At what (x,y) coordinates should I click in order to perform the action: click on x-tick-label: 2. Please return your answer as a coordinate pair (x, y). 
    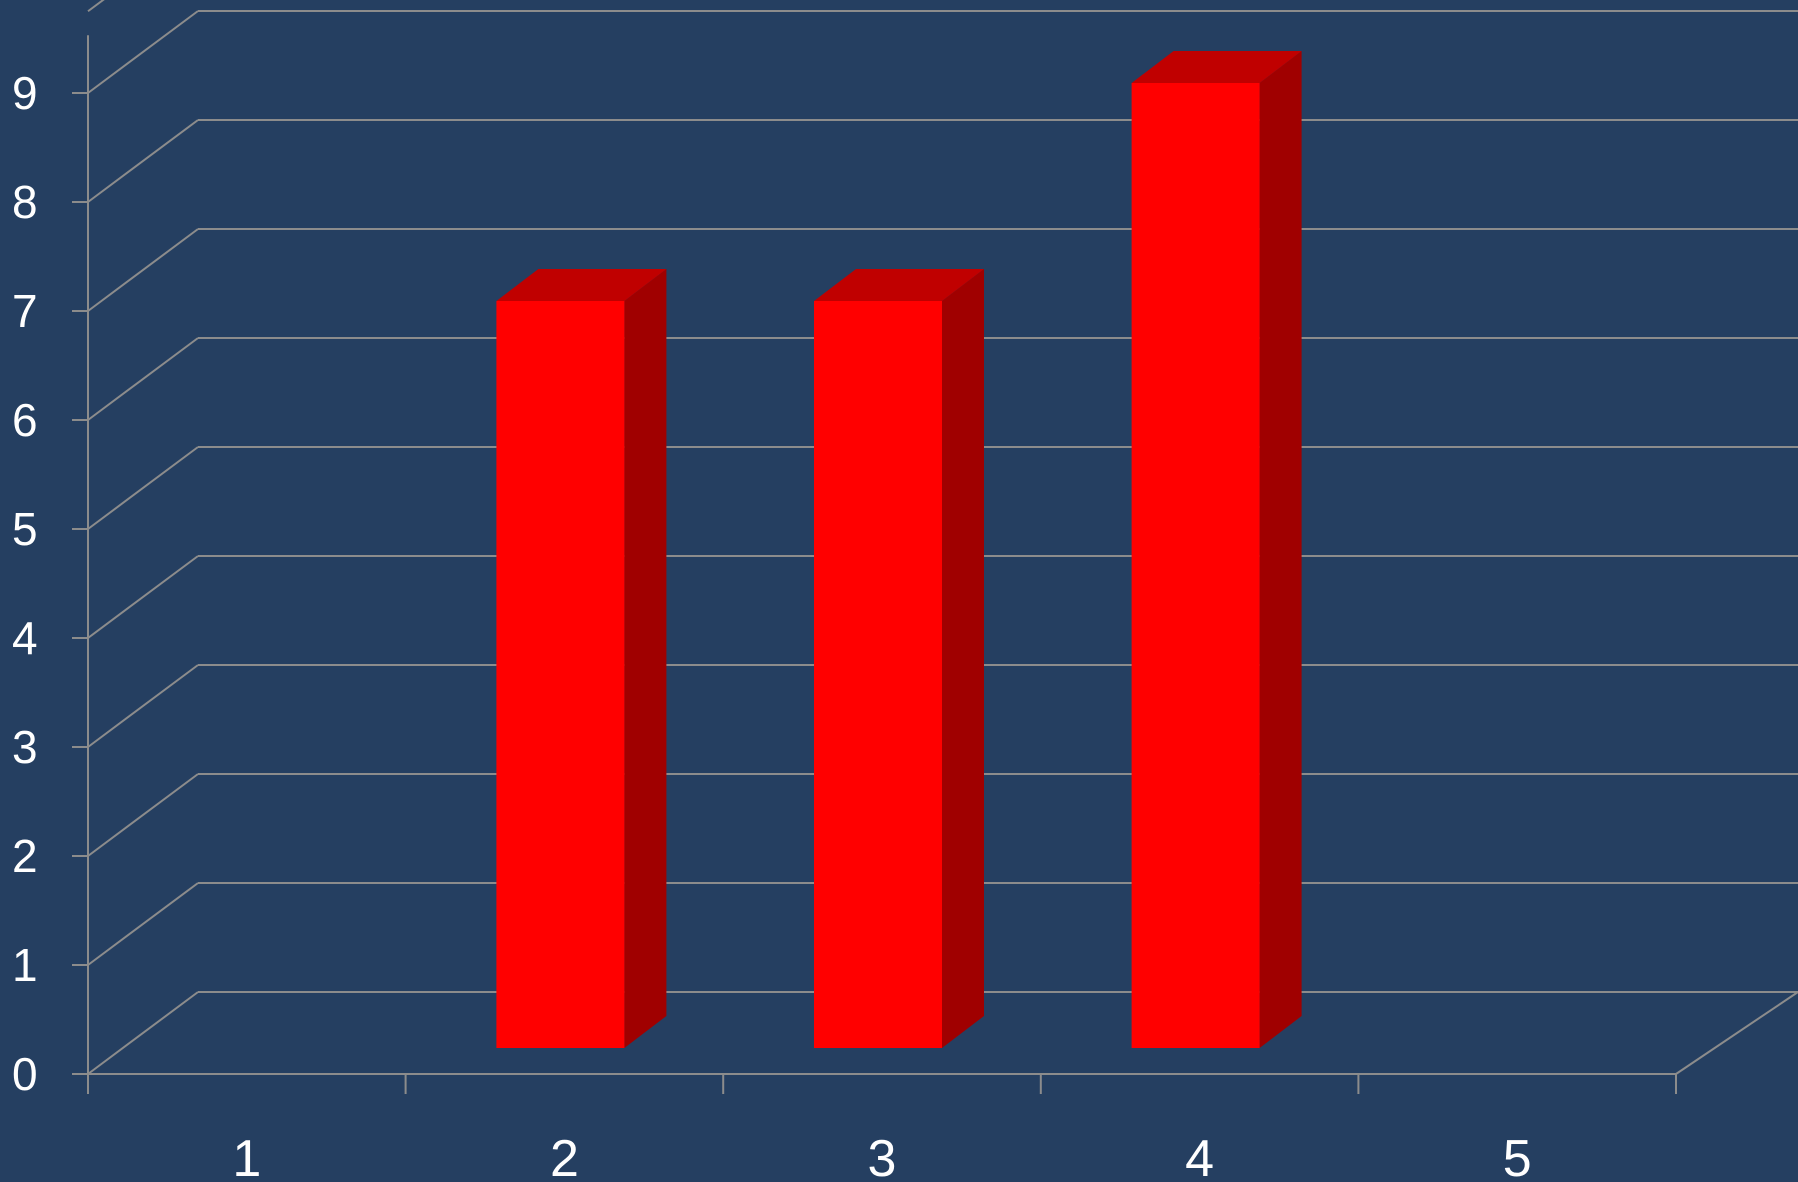
    Looking at the image, I should click on (564, 1156).